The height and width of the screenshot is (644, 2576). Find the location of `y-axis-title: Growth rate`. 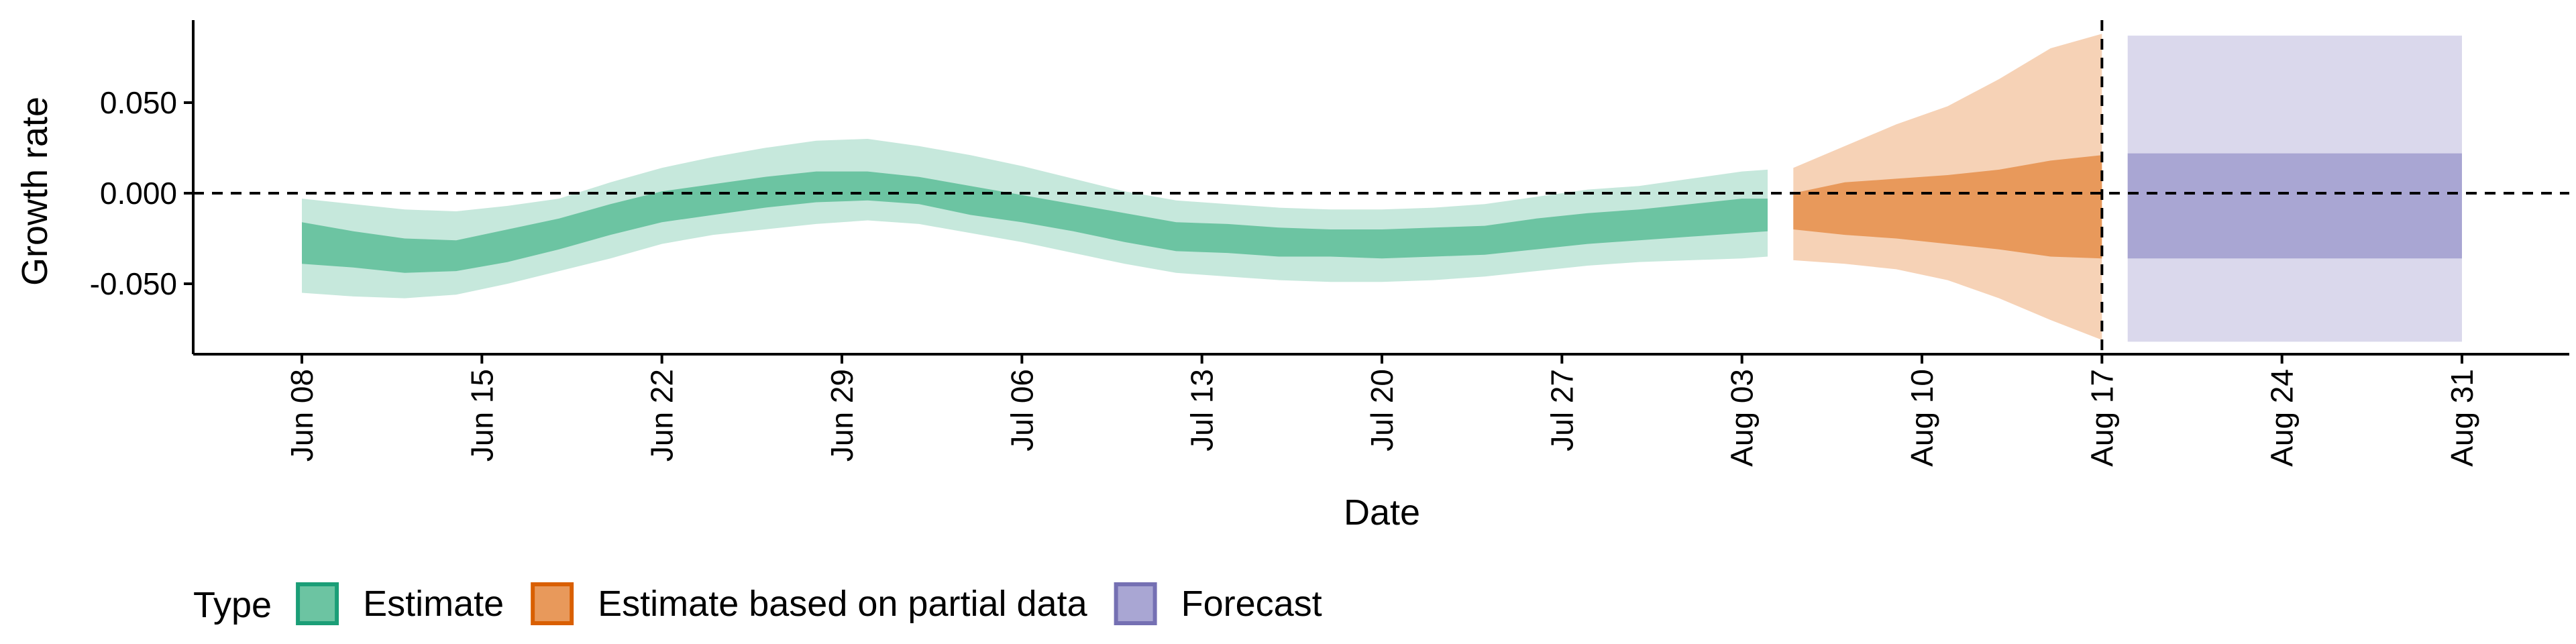

y-axis-title: Growth rate is located at coordinates (35, 191).